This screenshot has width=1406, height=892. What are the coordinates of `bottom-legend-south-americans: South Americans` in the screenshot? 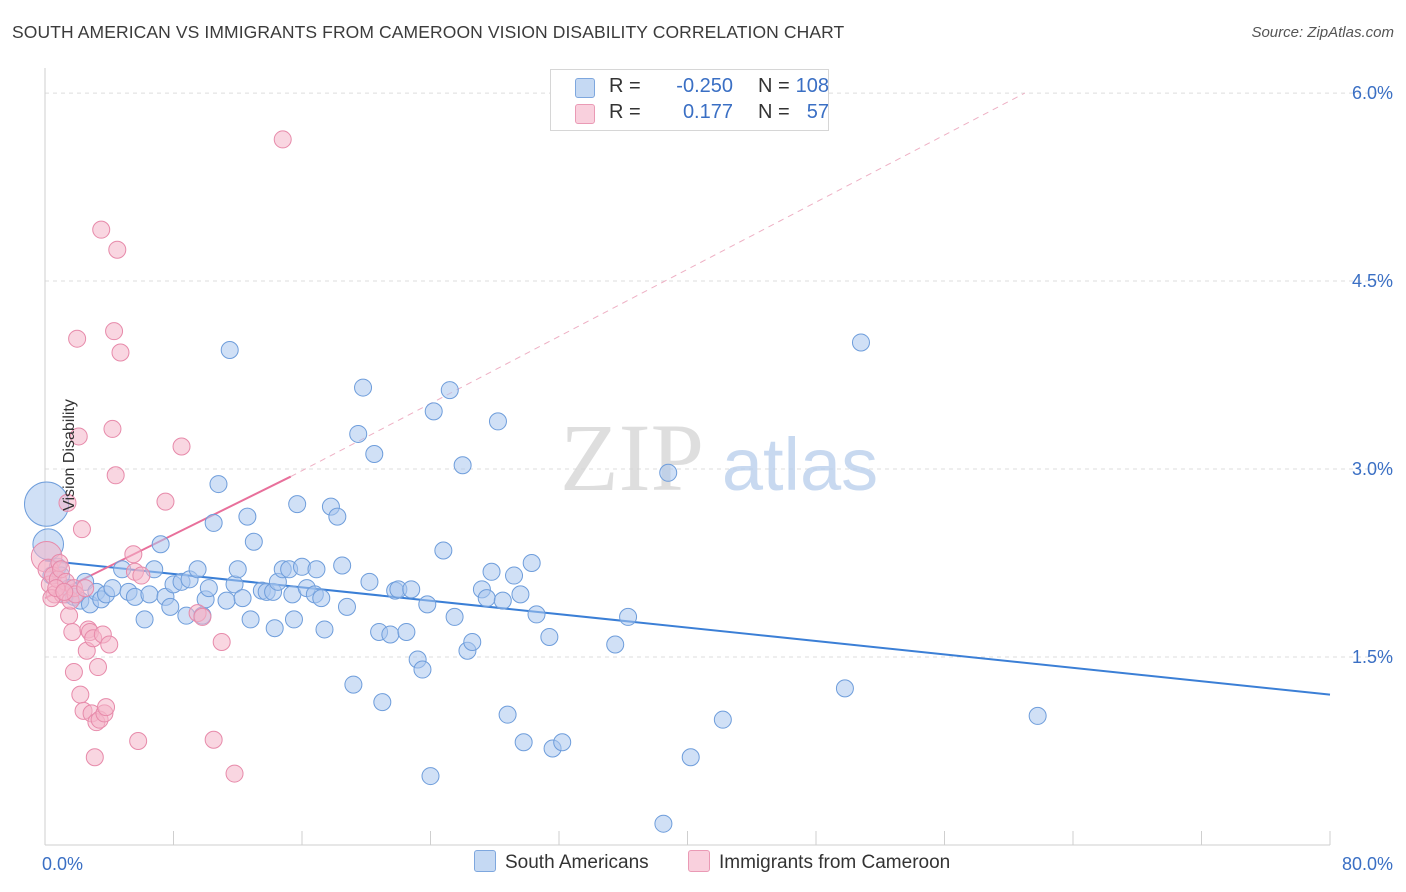 It's located at (561, 863).